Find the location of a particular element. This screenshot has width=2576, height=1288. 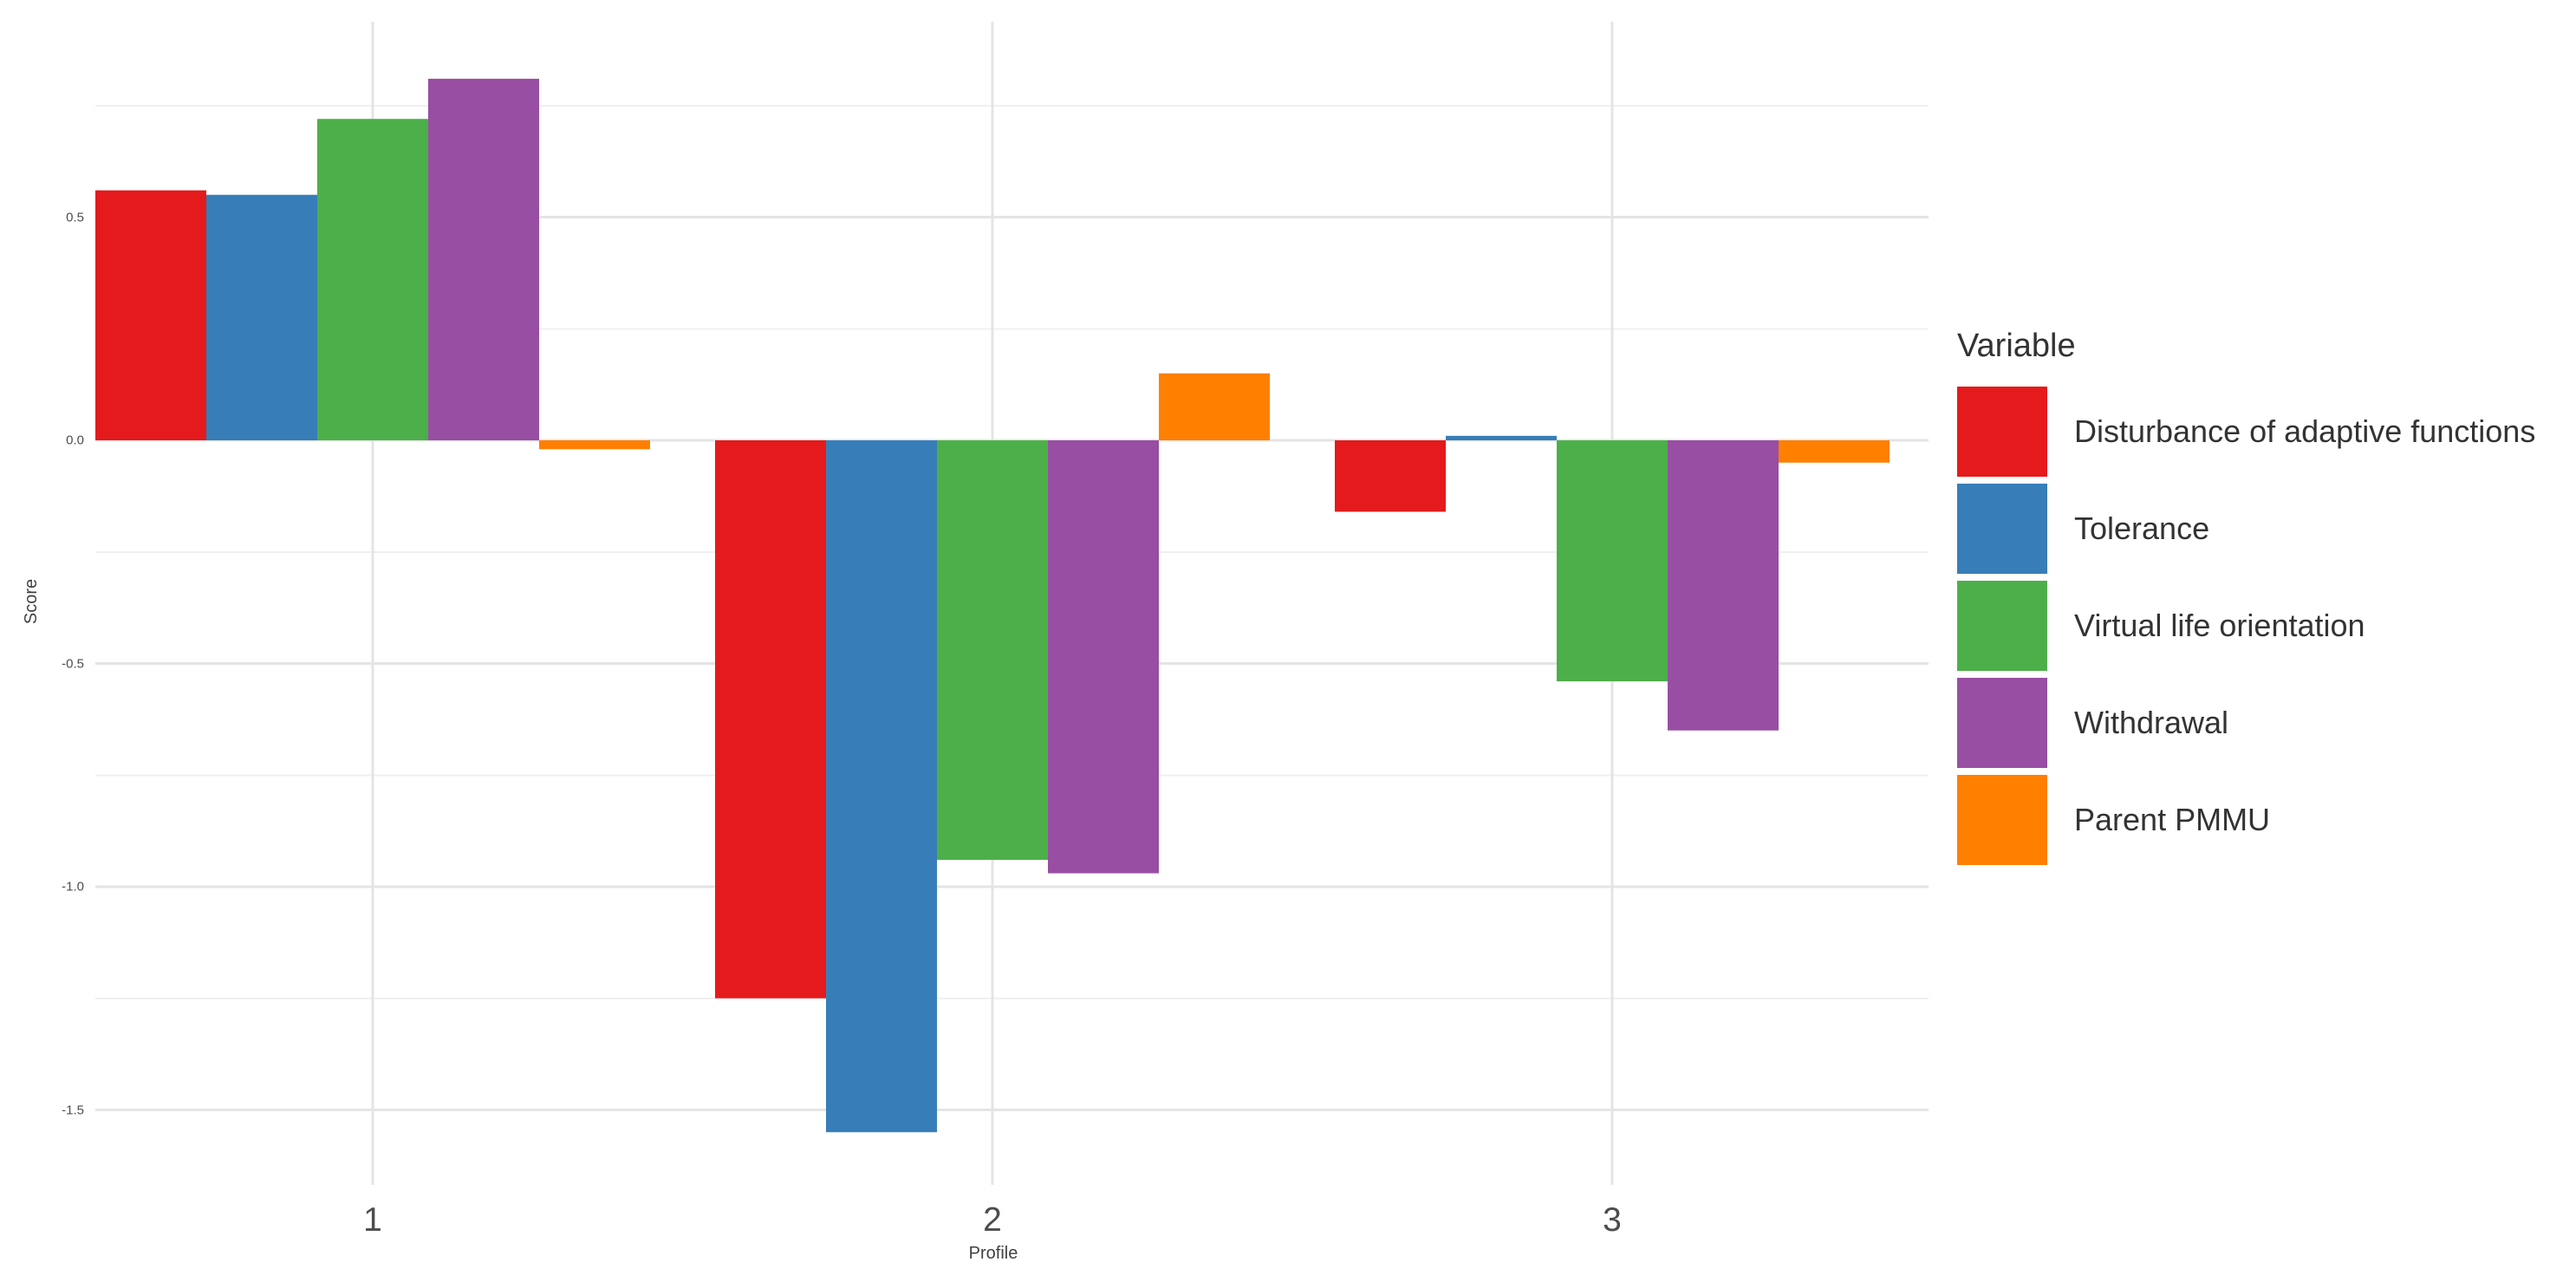

y-tick-label: 0.5 is located at coordinates (75, 217).